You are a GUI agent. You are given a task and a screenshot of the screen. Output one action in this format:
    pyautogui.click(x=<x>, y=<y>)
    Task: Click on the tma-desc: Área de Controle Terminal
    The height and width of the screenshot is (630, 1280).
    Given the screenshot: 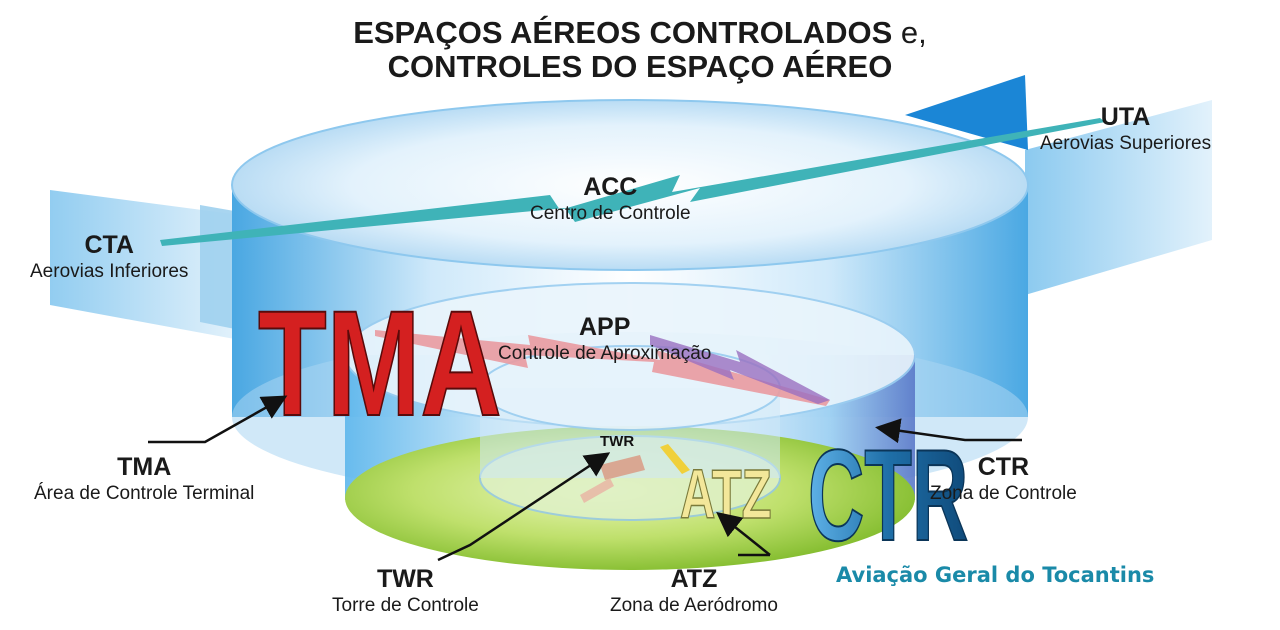 What is the action you would take?
    pyautogui.click(x=144, y=493)
    